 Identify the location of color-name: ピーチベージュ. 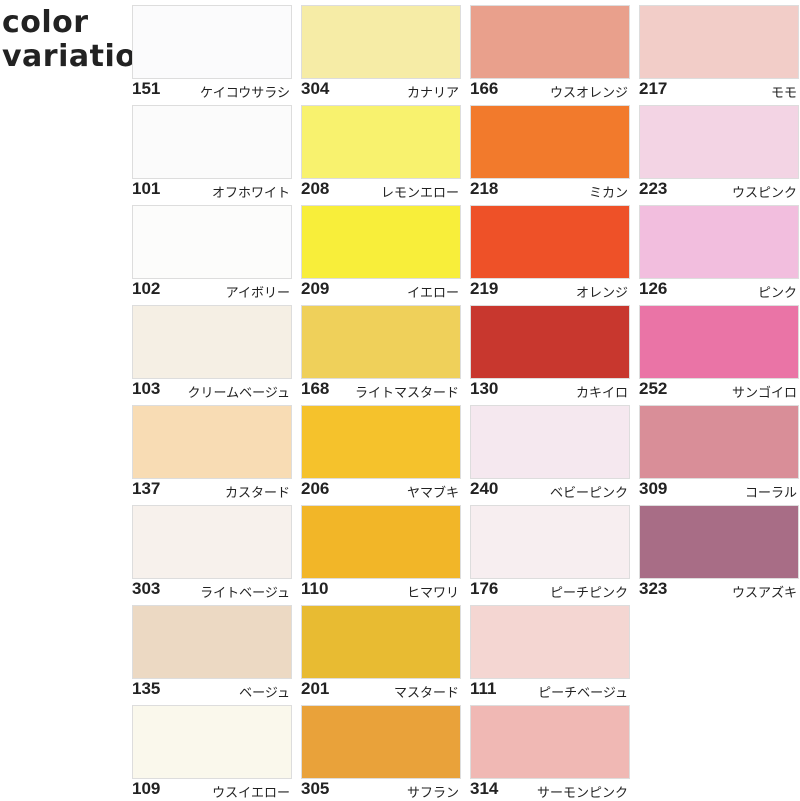
(583, 693).